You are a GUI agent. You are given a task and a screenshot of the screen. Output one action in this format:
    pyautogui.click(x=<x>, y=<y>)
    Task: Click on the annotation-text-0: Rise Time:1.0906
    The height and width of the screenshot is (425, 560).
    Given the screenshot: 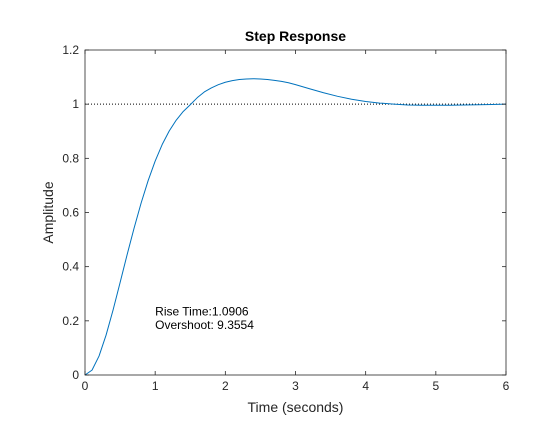 What is the action you would take?
    pyautogui.click(x=202, y=311)
    